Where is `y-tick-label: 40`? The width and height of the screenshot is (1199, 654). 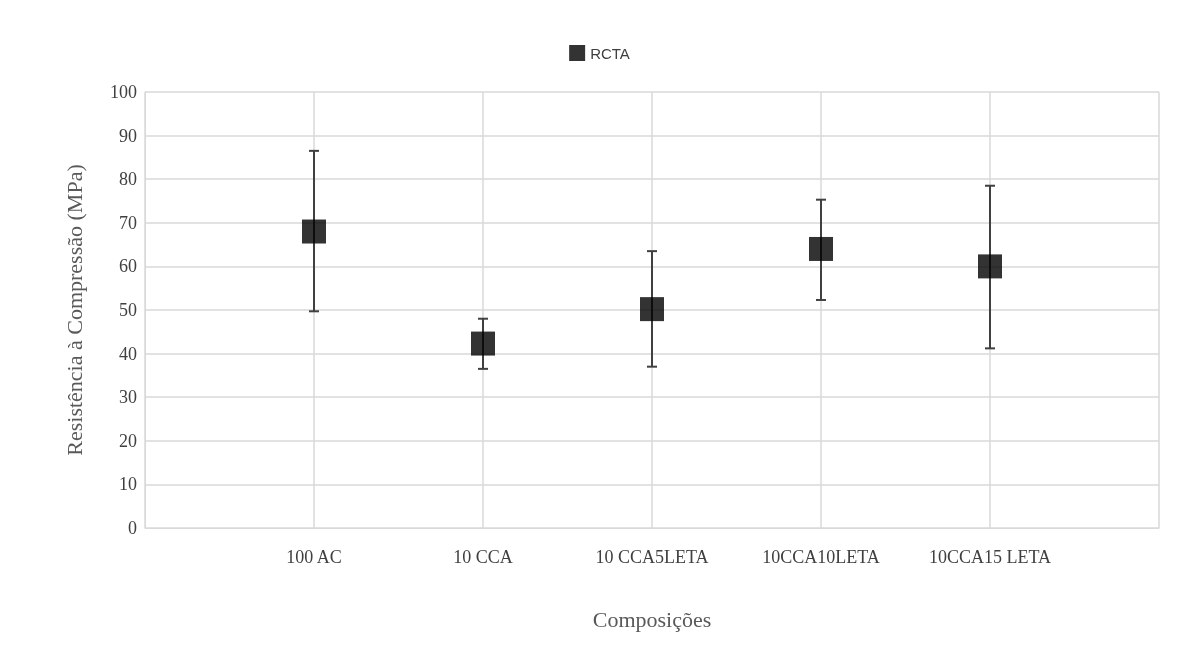
y-tick-label: 40 is located at coordinates (128, 353).